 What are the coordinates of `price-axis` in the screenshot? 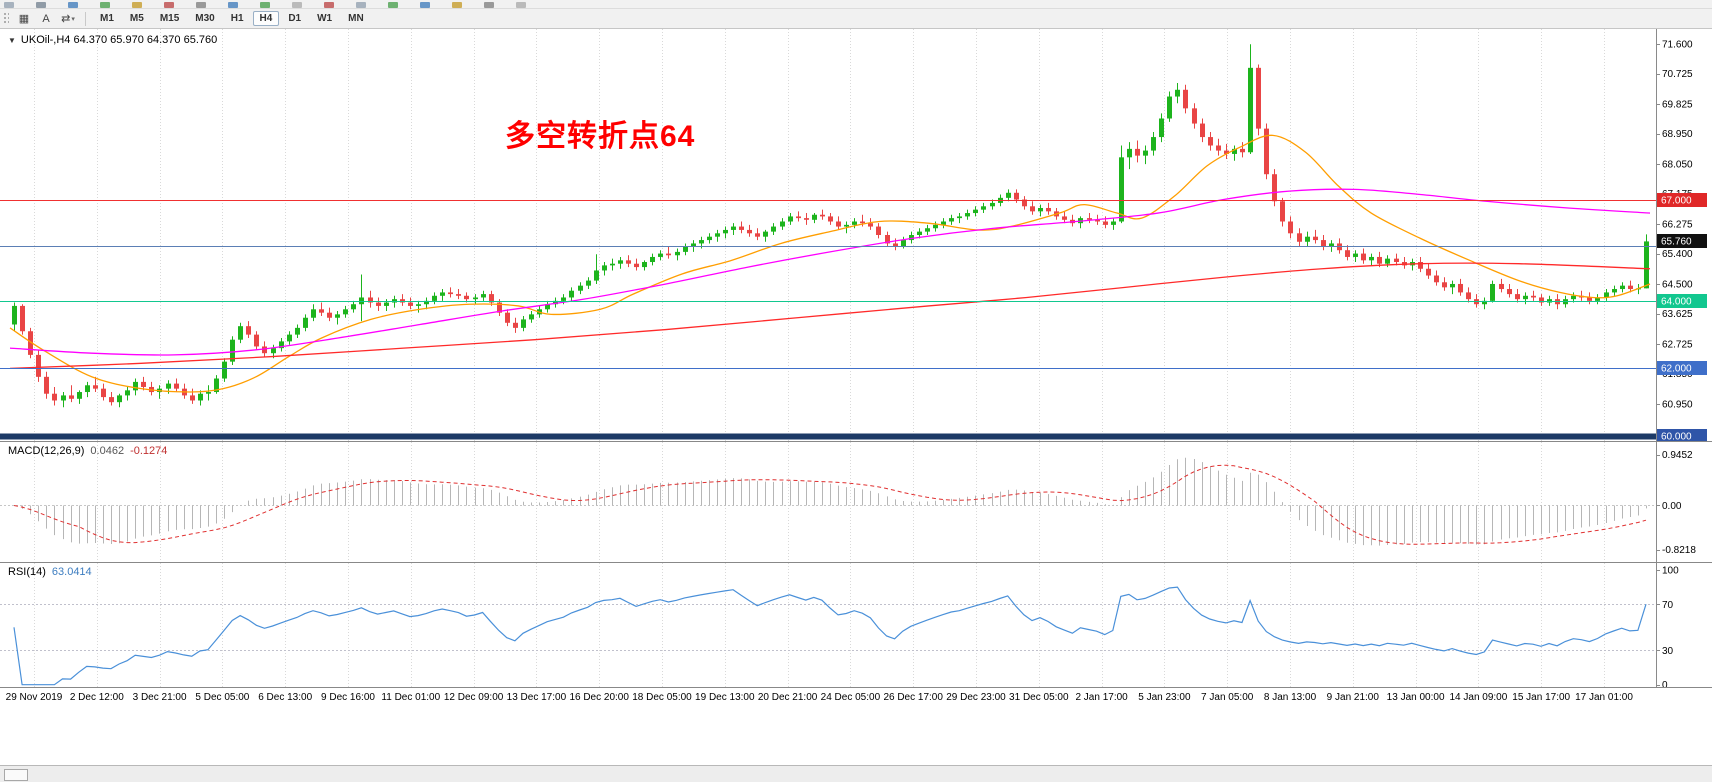 It's located at (1684, 235).